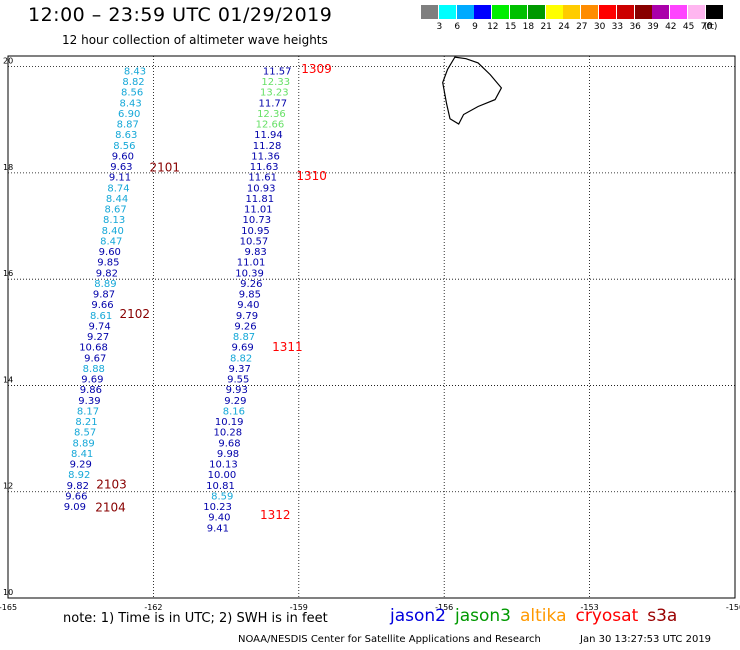 The height and width of the screenshot is (650, 740). I want to click on y-tick-label: 12, so click(8, 486).